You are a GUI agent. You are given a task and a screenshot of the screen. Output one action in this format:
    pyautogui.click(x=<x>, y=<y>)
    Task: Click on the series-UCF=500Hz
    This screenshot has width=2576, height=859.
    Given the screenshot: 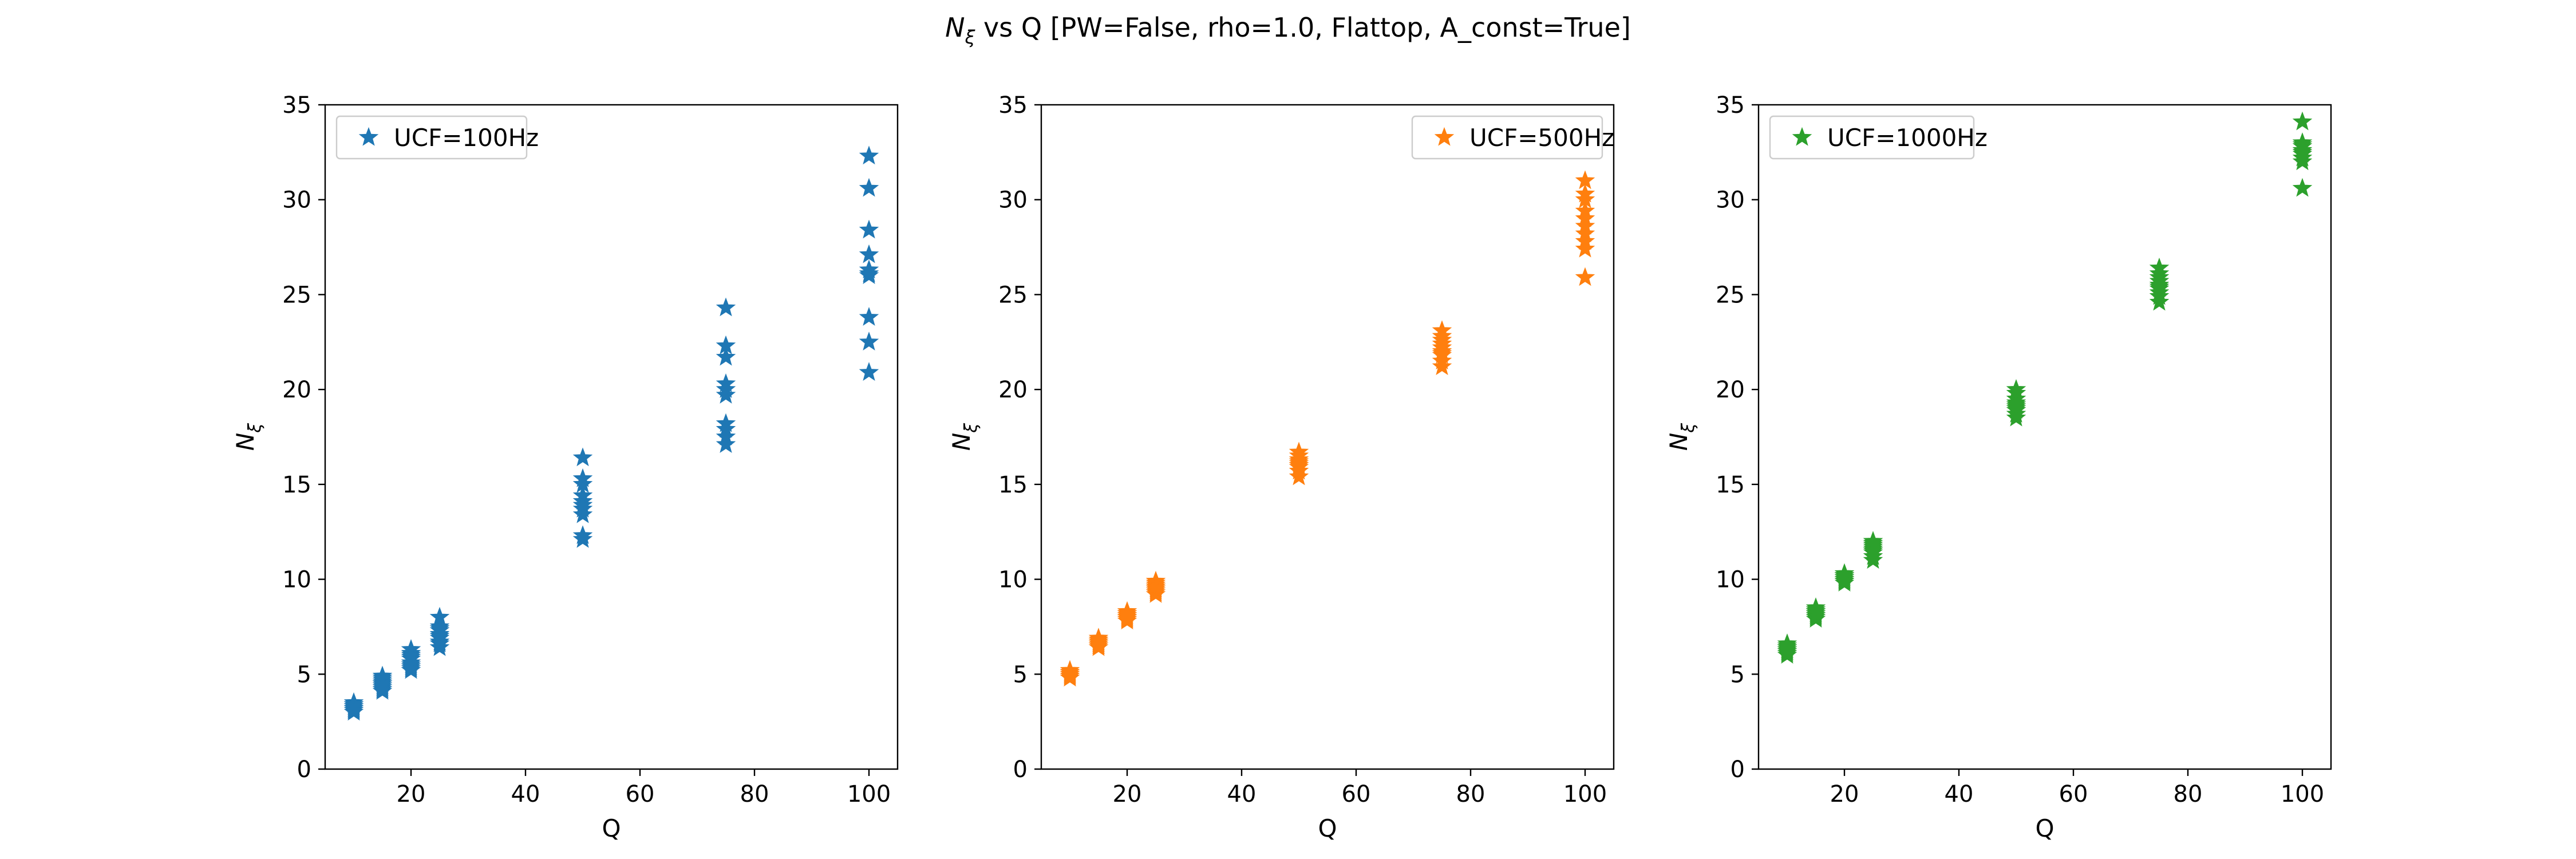 What is the action you would take?
    pyautogui.click(x=1327, y=428)
    